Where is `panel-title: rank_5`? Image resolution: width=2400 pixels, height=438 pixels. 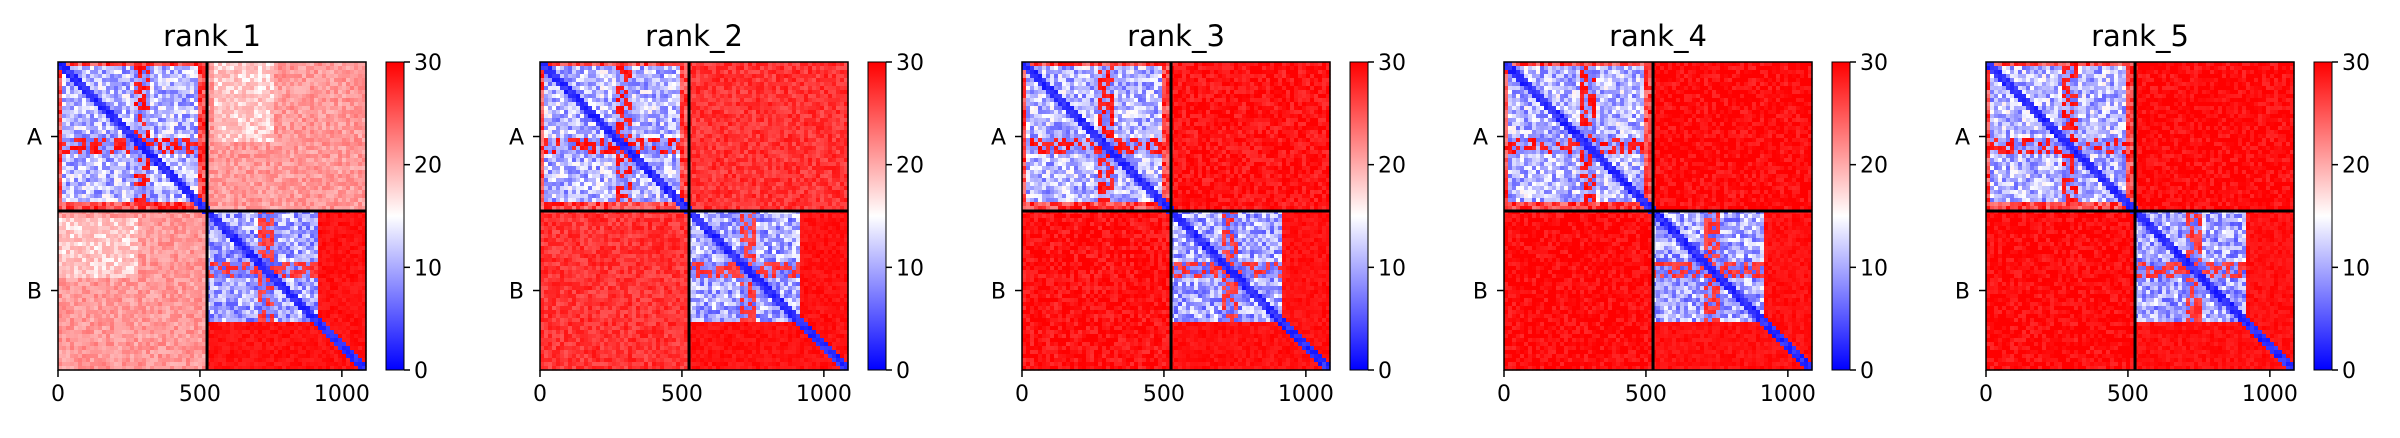 panel-title: rank_5 is located at coordinates (2140, 36).